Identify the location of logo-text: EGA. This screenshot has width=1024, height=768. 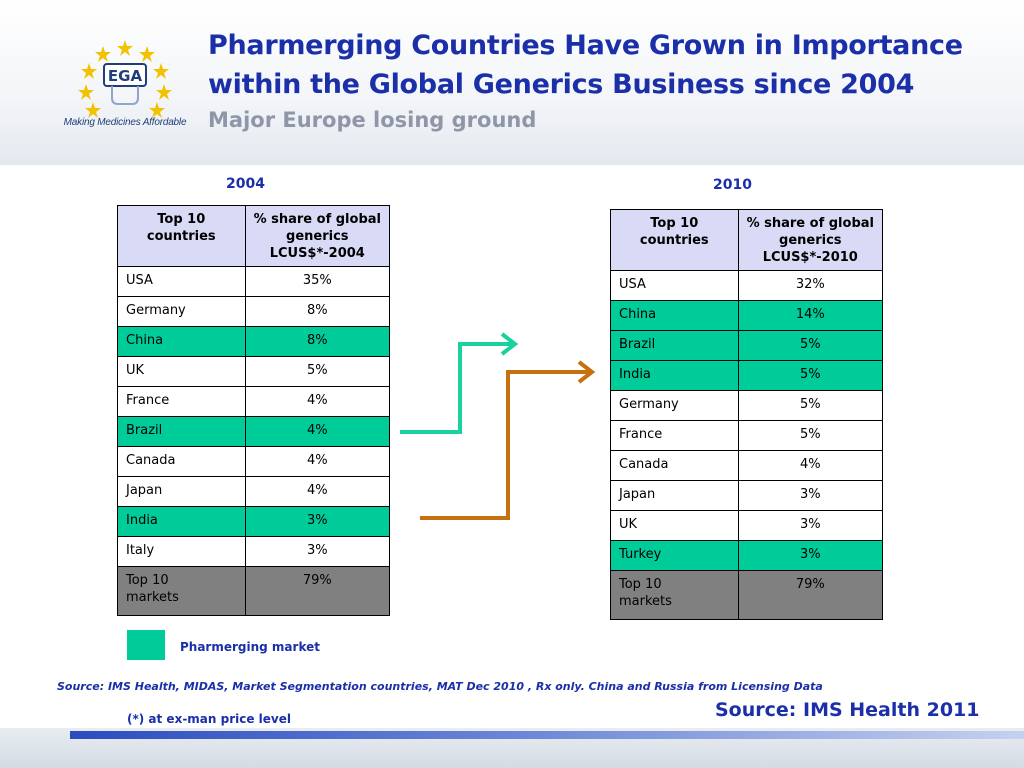
(125, 76).